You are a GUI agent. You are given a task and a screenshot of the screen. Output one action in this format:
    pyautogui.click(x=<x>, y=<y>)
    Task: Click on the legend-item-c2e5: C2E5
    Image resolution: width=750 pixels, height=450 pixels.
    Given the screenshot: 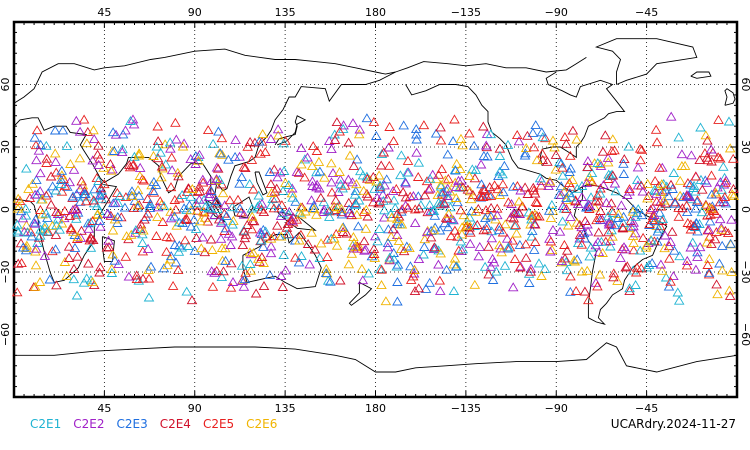 What is the action you would take?
    pyautogui.click(x=218, y=424)
    